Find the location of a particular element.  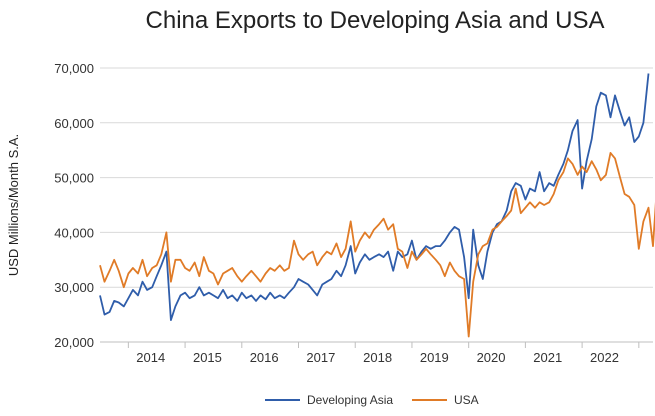

legend-label: USA is located at coordinates (466, 400).